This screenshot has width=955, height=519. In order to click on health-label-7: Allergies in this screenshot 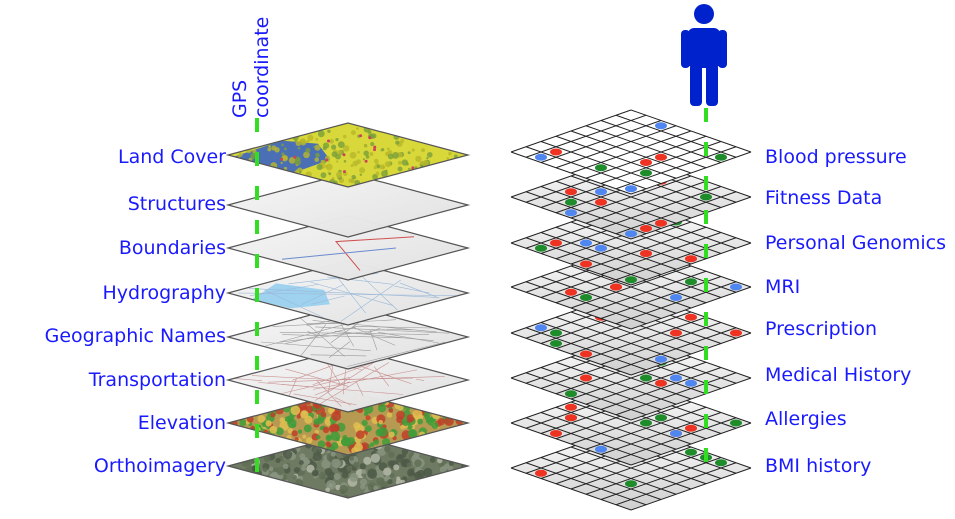, I will do `click(806, 419)`.